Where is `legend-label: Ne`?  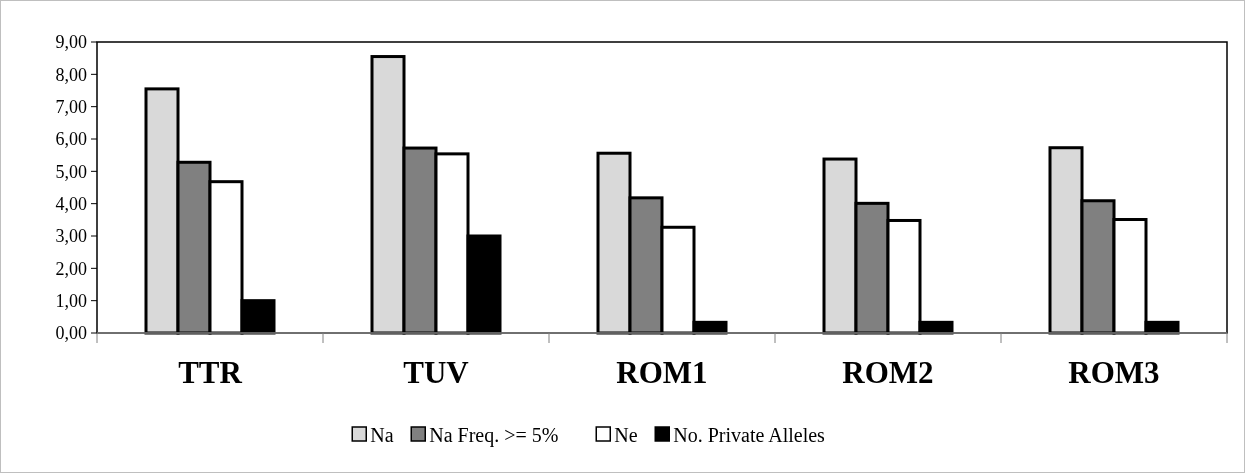
legend-label: Ne is located at coordinates (626, 435).